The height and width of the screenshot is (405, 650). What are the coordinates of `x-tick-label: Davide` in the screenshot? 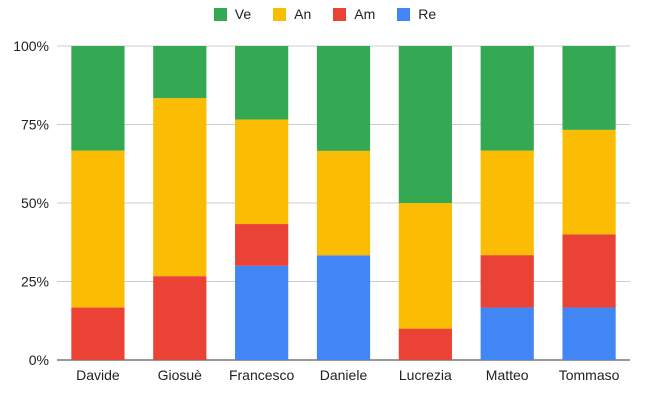 It's located at (98, 375).